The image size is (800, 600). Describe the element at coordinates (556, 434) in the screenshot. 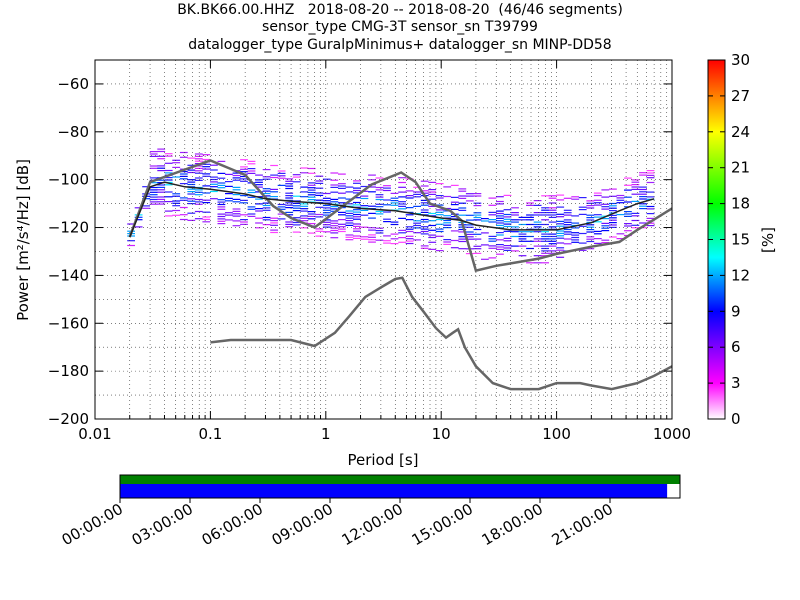

I see `x-tick-label: 100` at that location.